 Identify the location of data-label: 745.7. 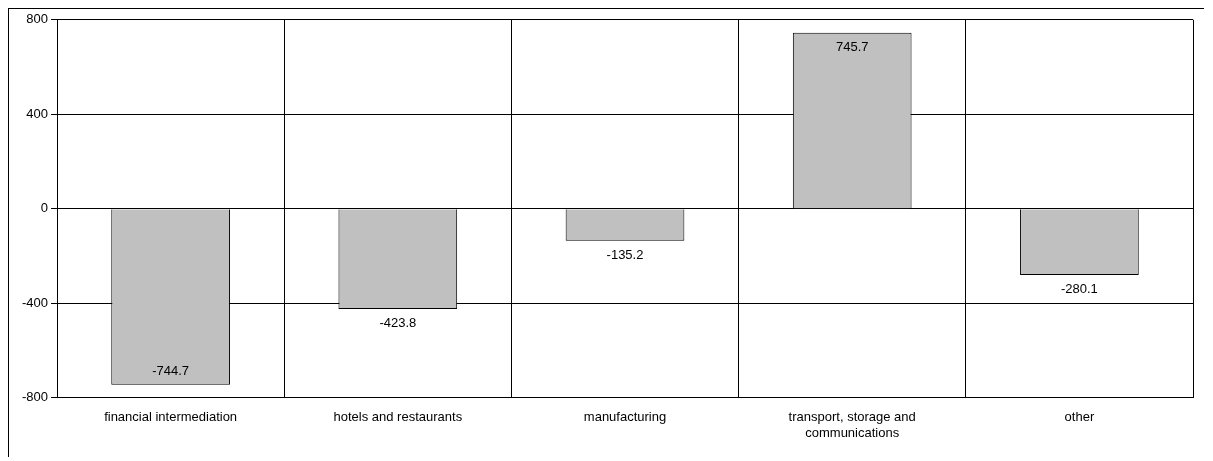
(852, 46).